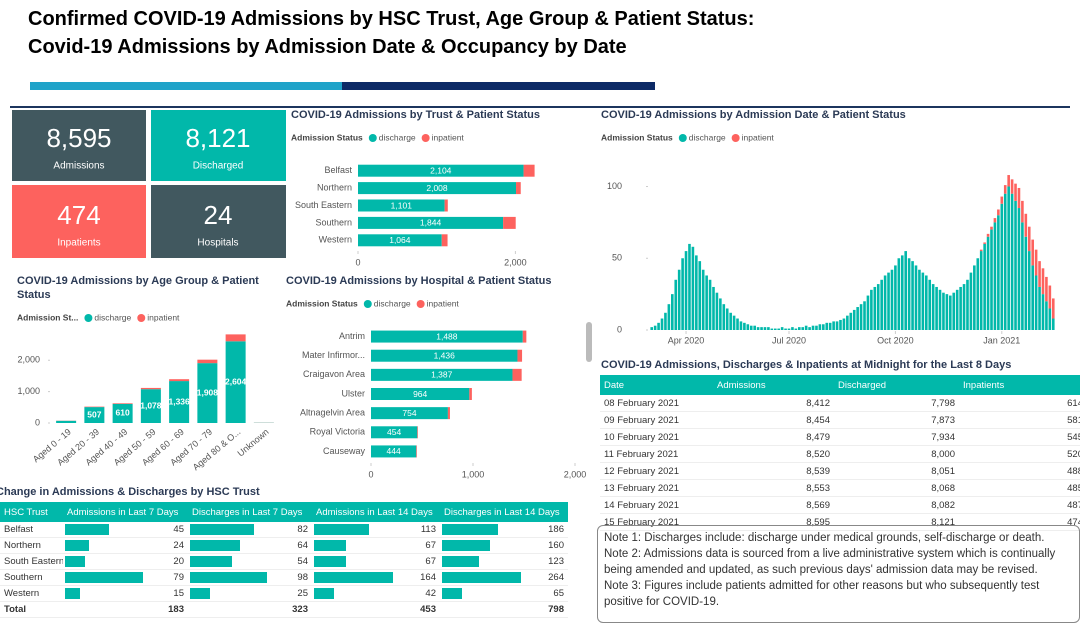 Image resolution: width=1080 pixels, height=630 pixels. I want to click on table-cell: 264, so click(504, 577).